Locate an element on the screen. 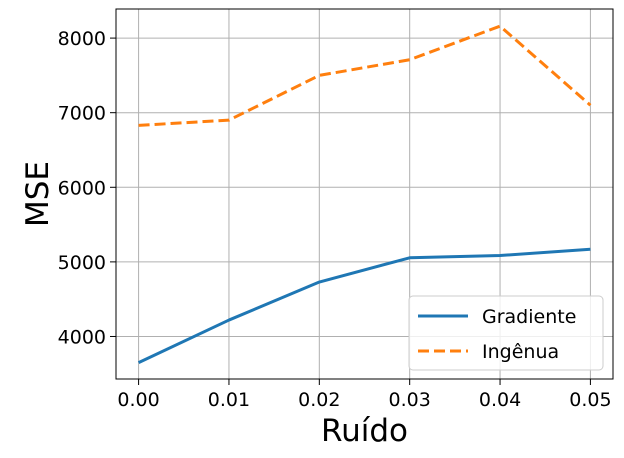  x-tick-label: 0.04 is located at coordinates (500, 400).